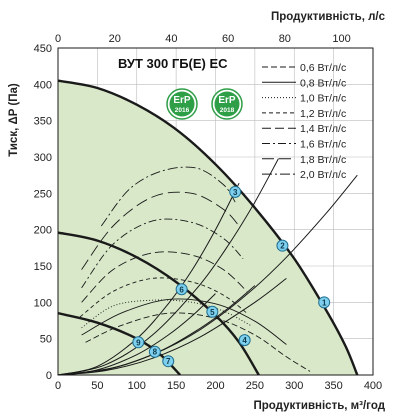 The height and width of the screenshot is (416, 400). I want to click on y-tick-label: 450, so click(43, 49).